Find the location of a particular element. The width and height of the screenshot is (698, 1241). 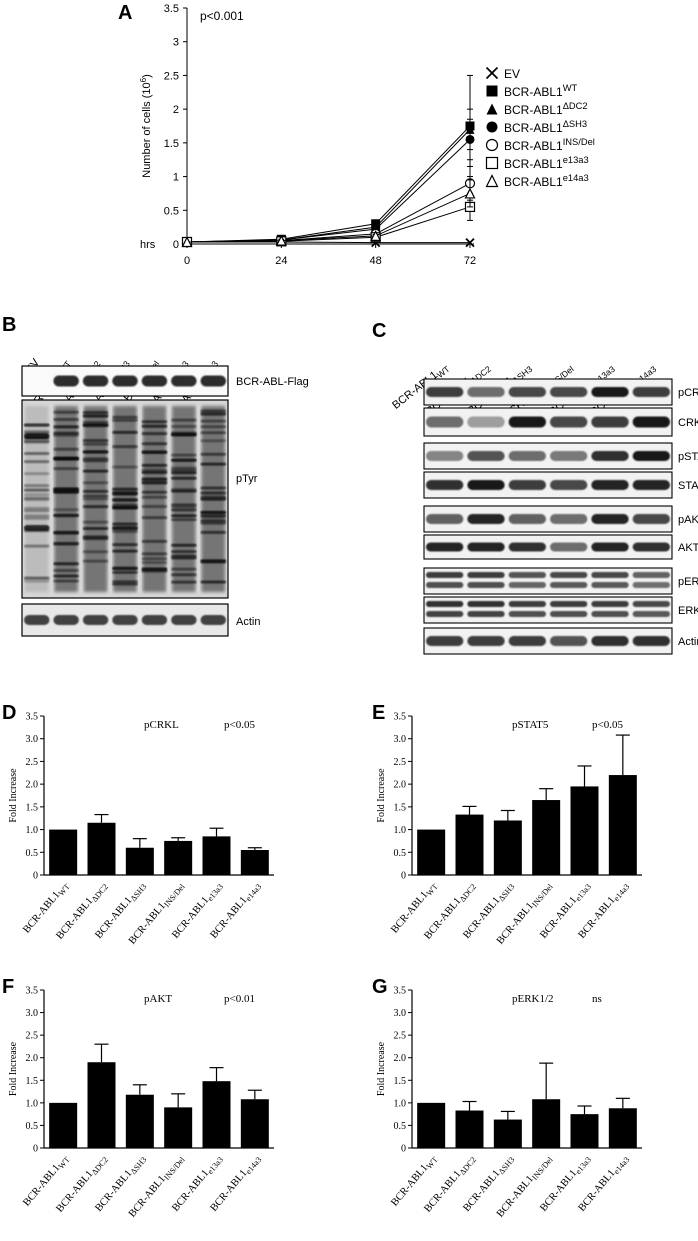

a-y-tick-label: 1.5 is located at coordinates (171, 144).